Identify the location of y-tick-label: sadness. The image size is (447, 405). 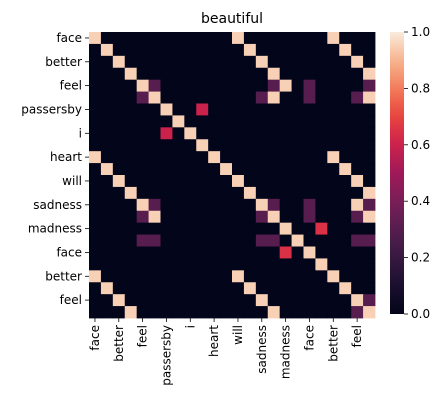
(57, 205).